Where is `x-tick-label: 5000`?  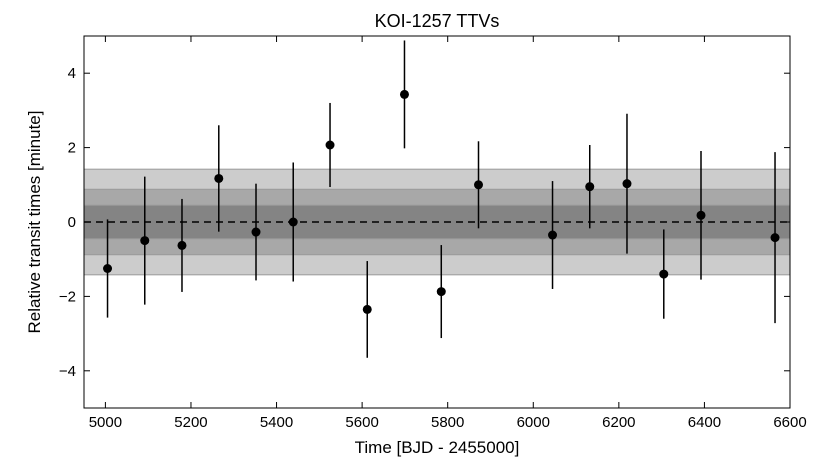 x-tick-label: 5000 is located at coordinates (105, 422).